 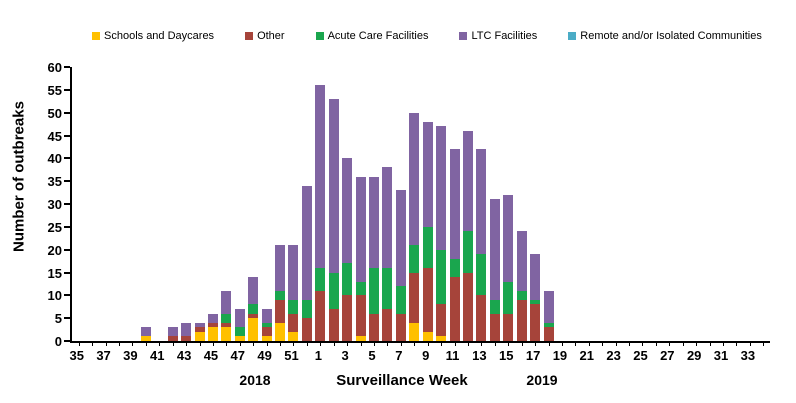 What do you see at coordinates (54, 67) in the screenshot?
I see `y-tick-label: 60` at bounding box center [54, 67].